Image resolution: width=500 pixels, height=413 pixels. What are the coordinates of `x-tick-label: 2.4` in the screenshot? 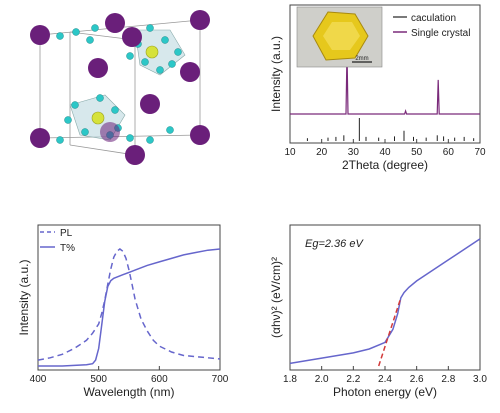 It's located at (385, 379).